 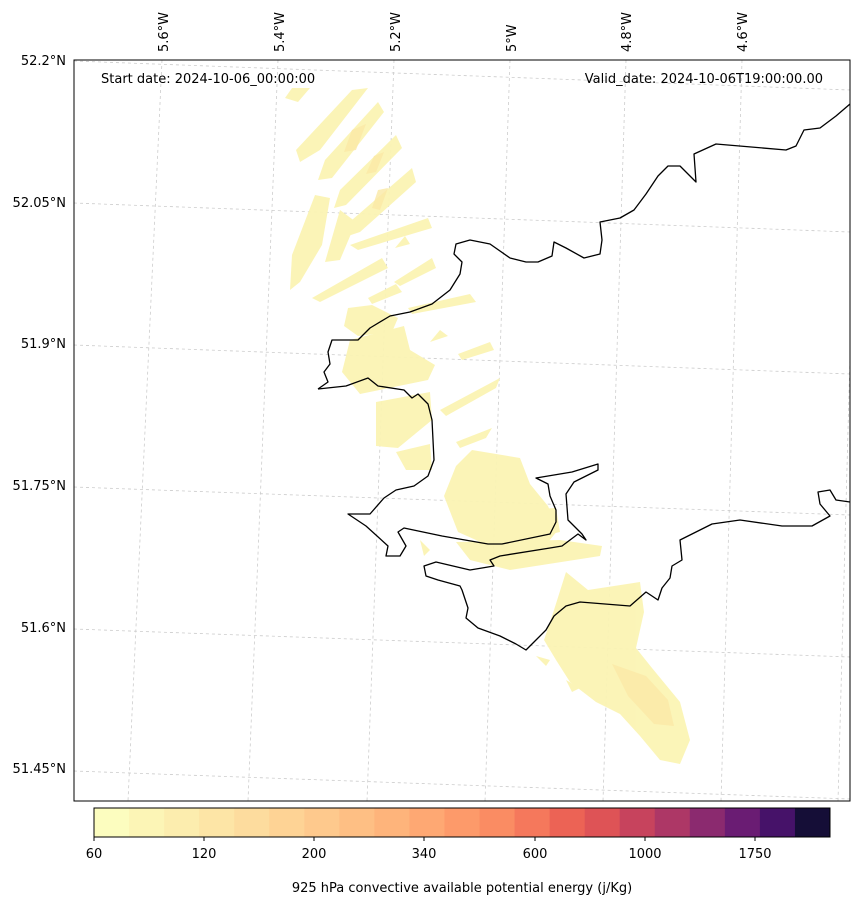 I want to click on colorbar-tick-label: 60, so click(x=94, y=854).